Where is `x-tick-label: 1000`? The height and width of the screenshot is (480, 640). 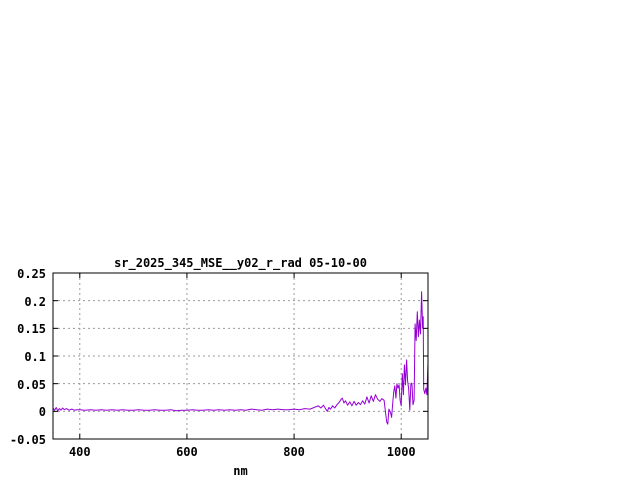 x-tick-label: 1000 is located at coordinates (401, 452).